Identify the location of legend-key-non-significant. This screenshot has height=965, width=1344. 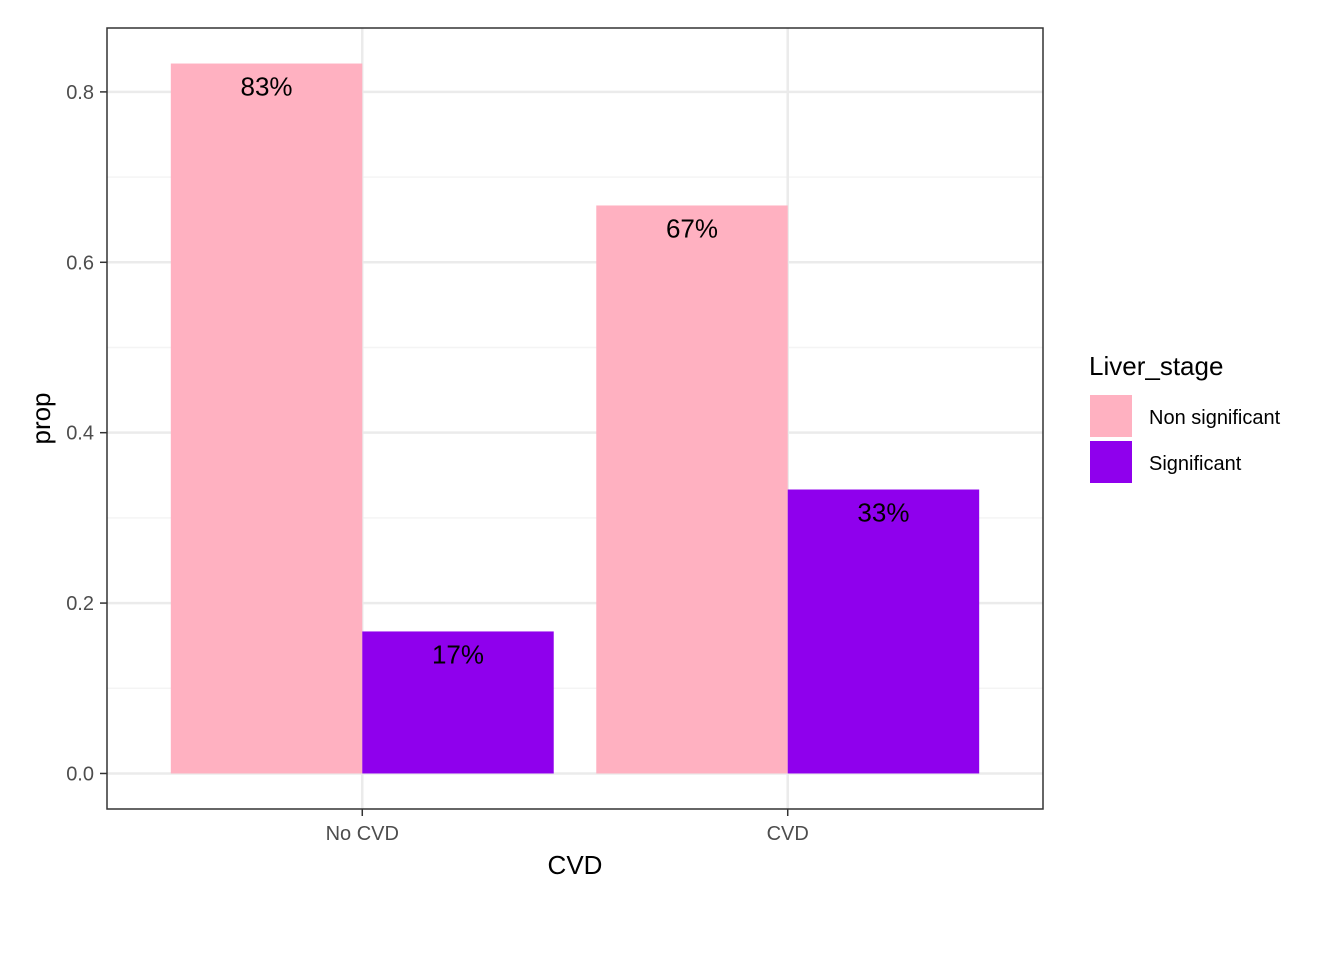
(1111, 416).